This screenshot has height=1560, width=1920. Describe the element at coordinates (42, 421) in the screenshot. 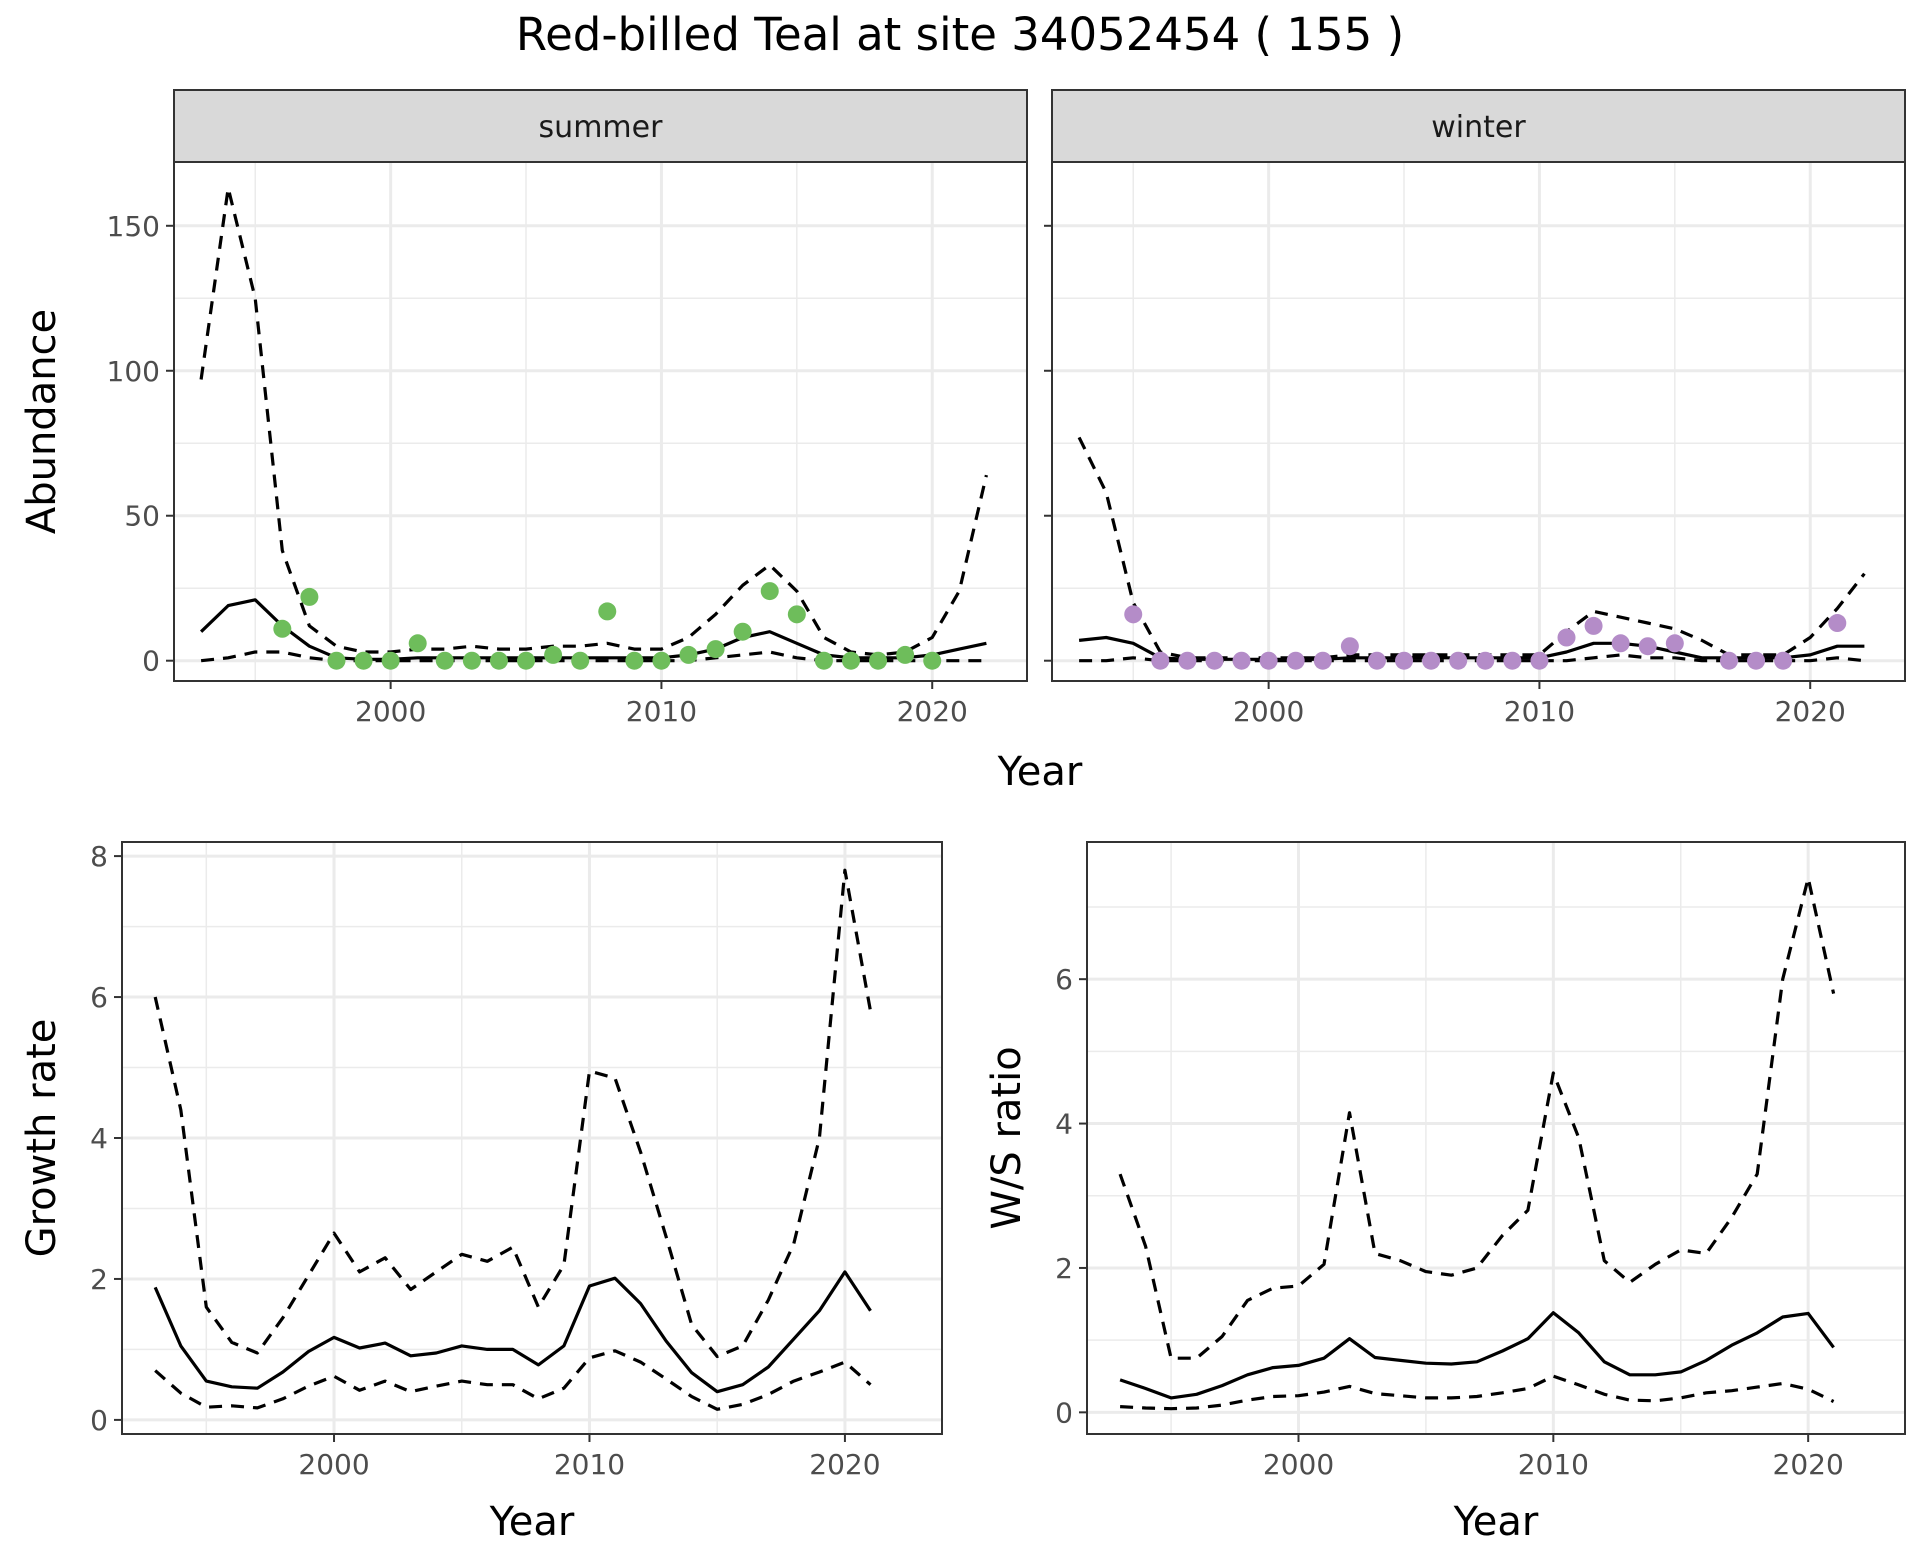

I see `y-axis-title: Abundance` at that location.